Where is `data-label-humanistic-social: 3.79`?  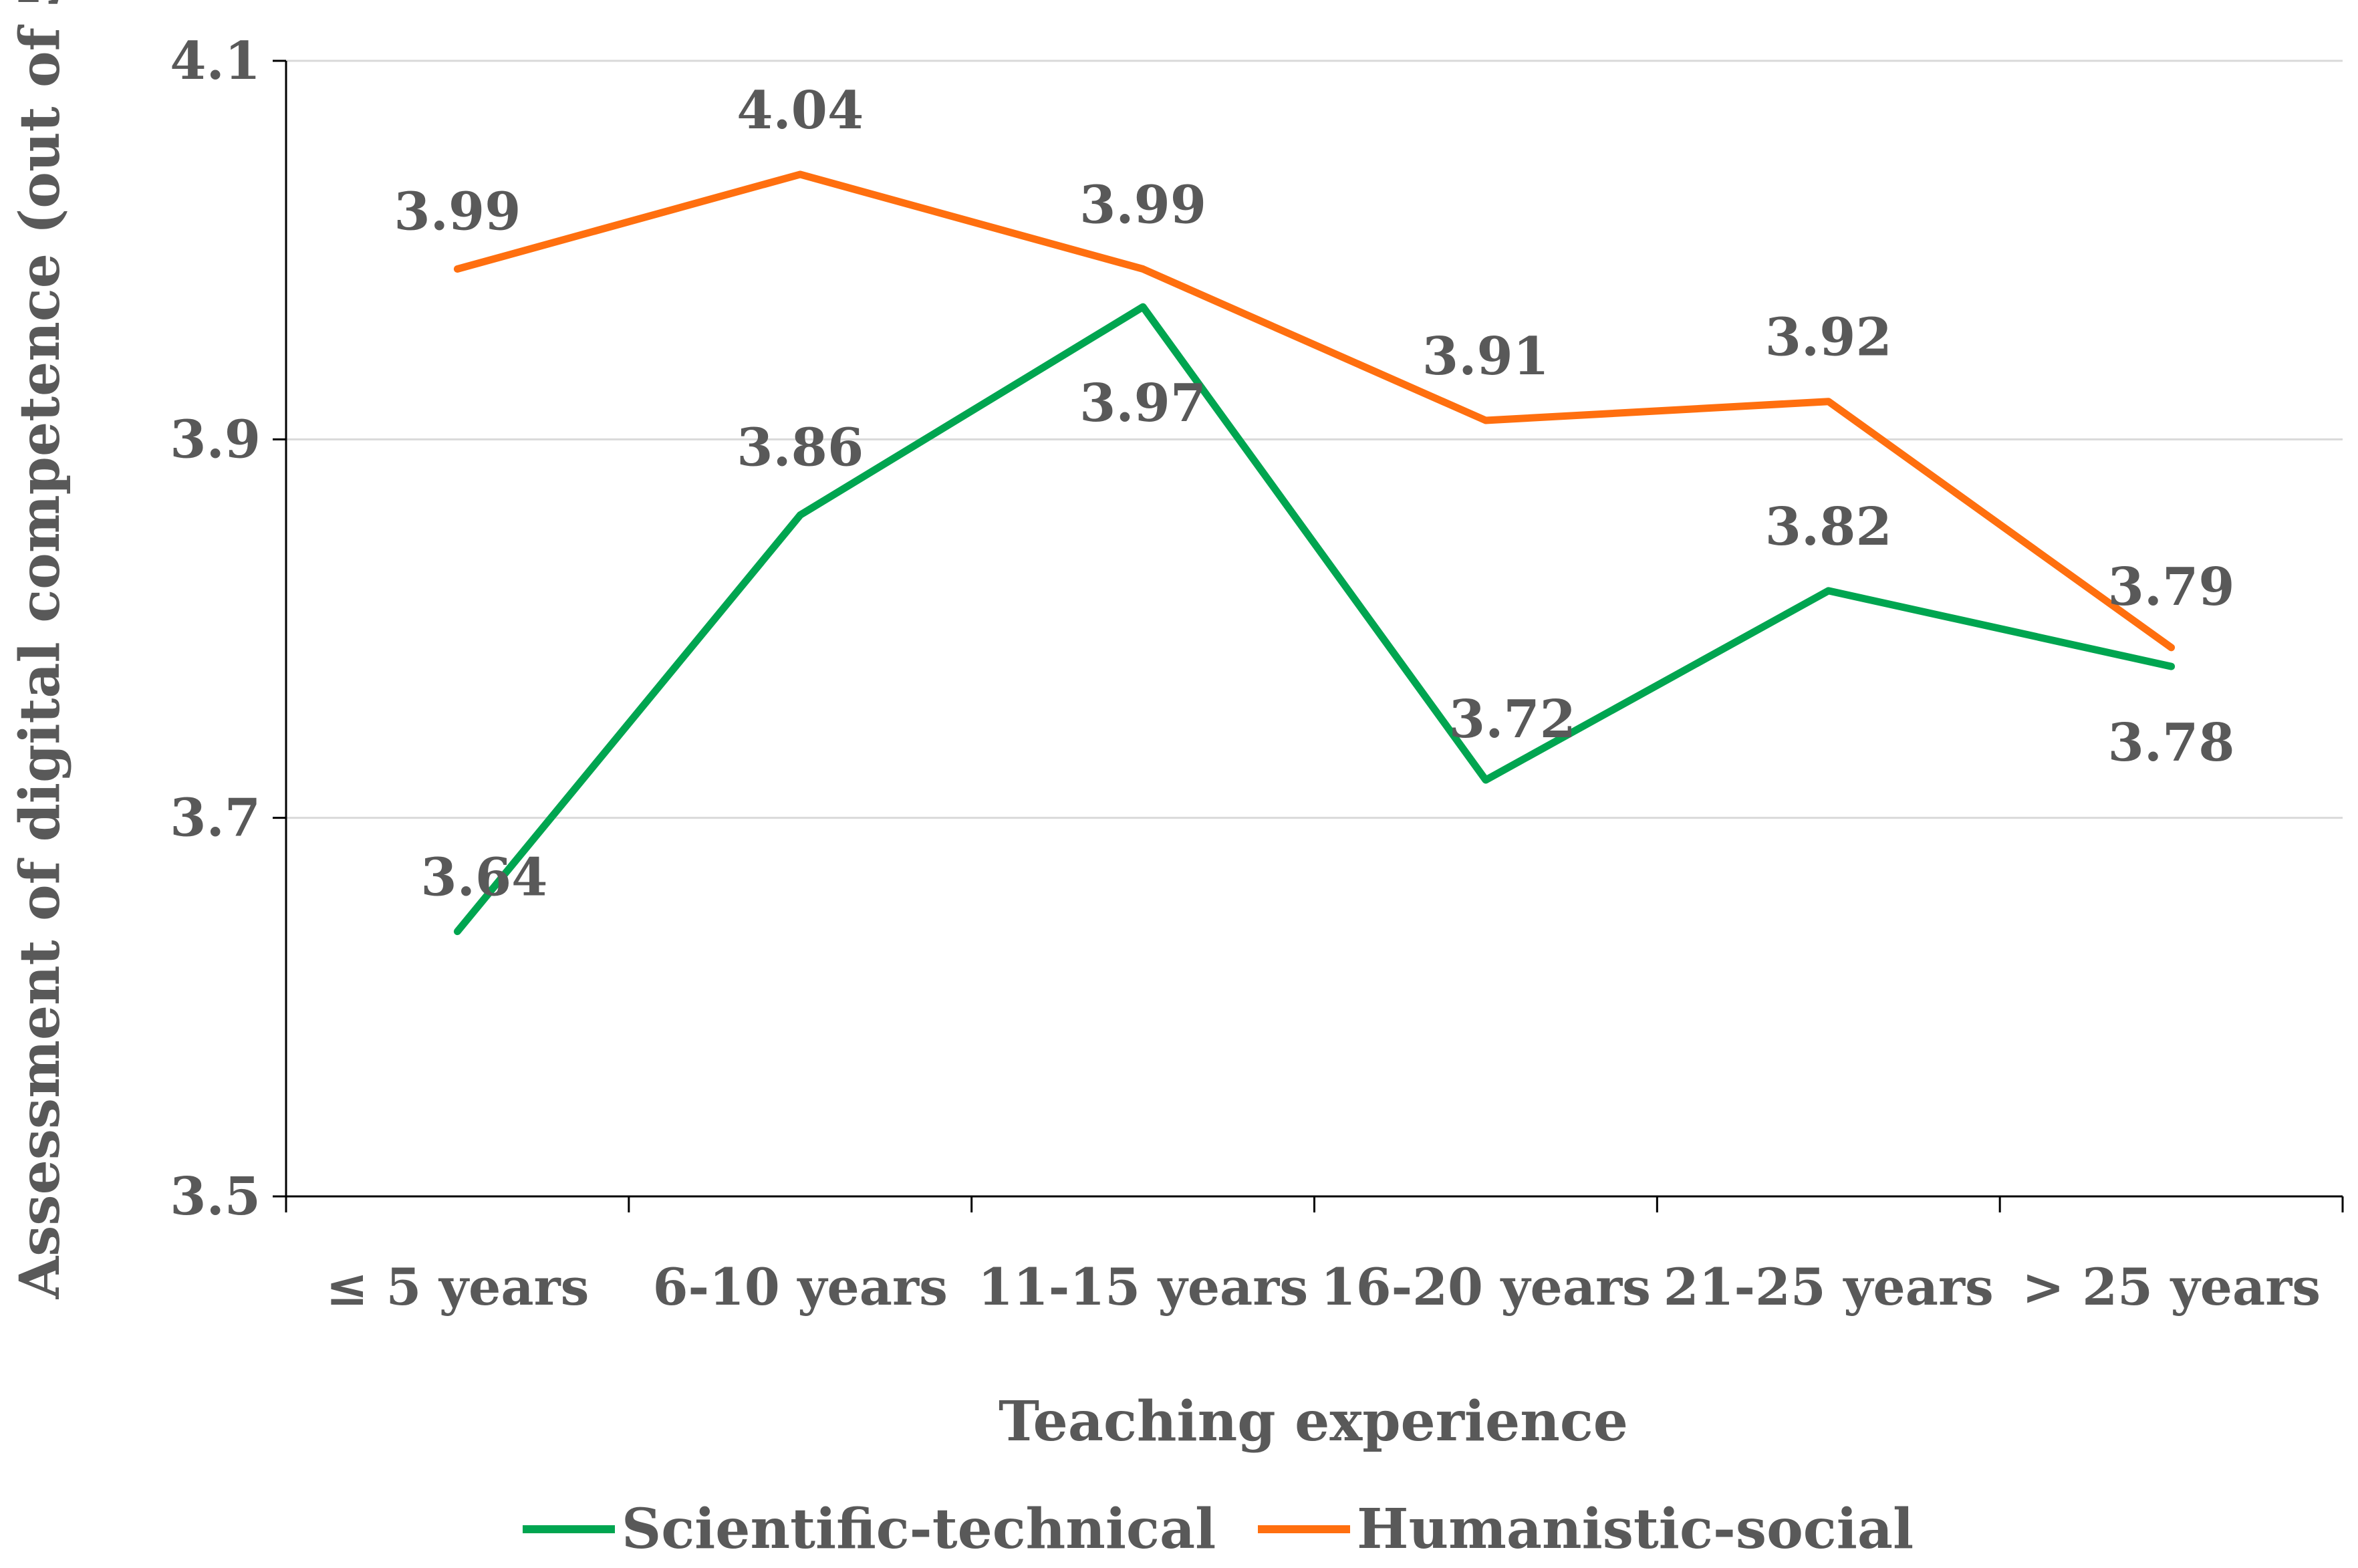 data-label-humanistic-social: 3.79 is located at coordinates (2171, 587).